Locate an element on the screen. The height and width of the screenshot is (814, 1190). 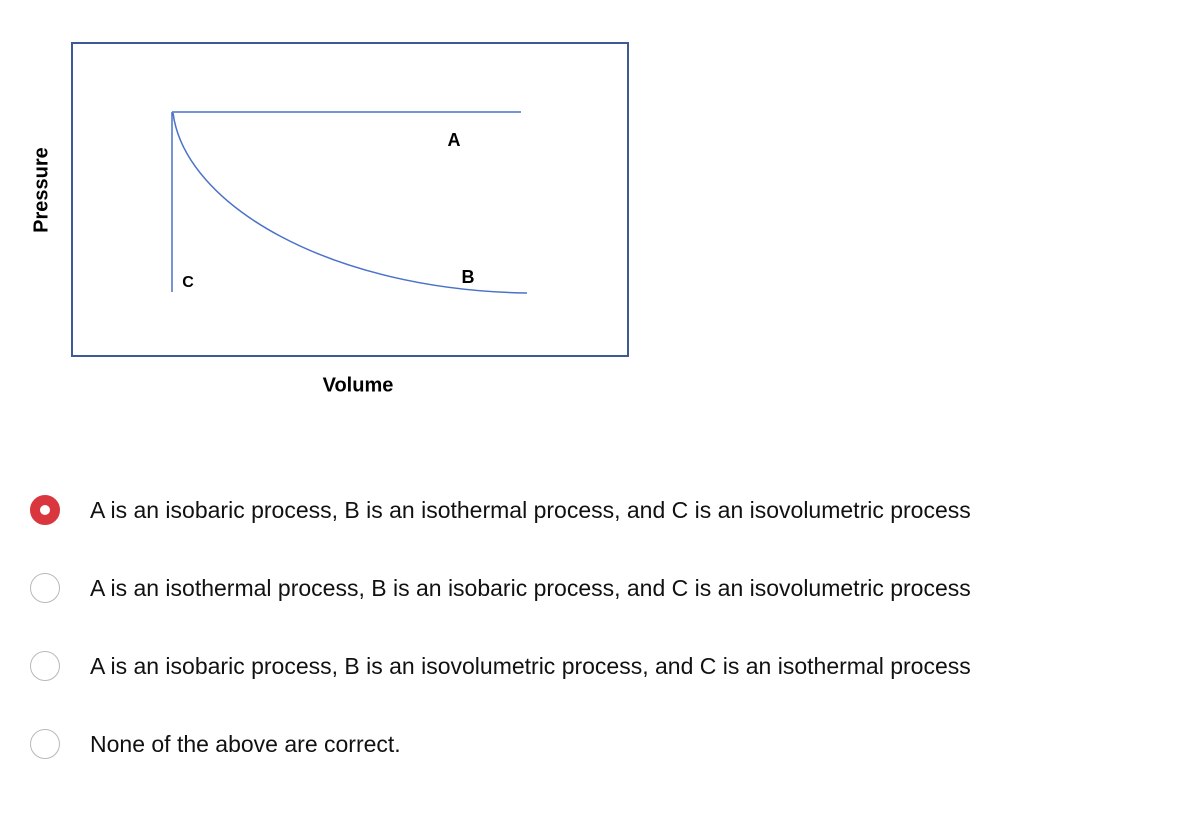
answer-option: None of the above are correct. is located at coordinates (215, 744).